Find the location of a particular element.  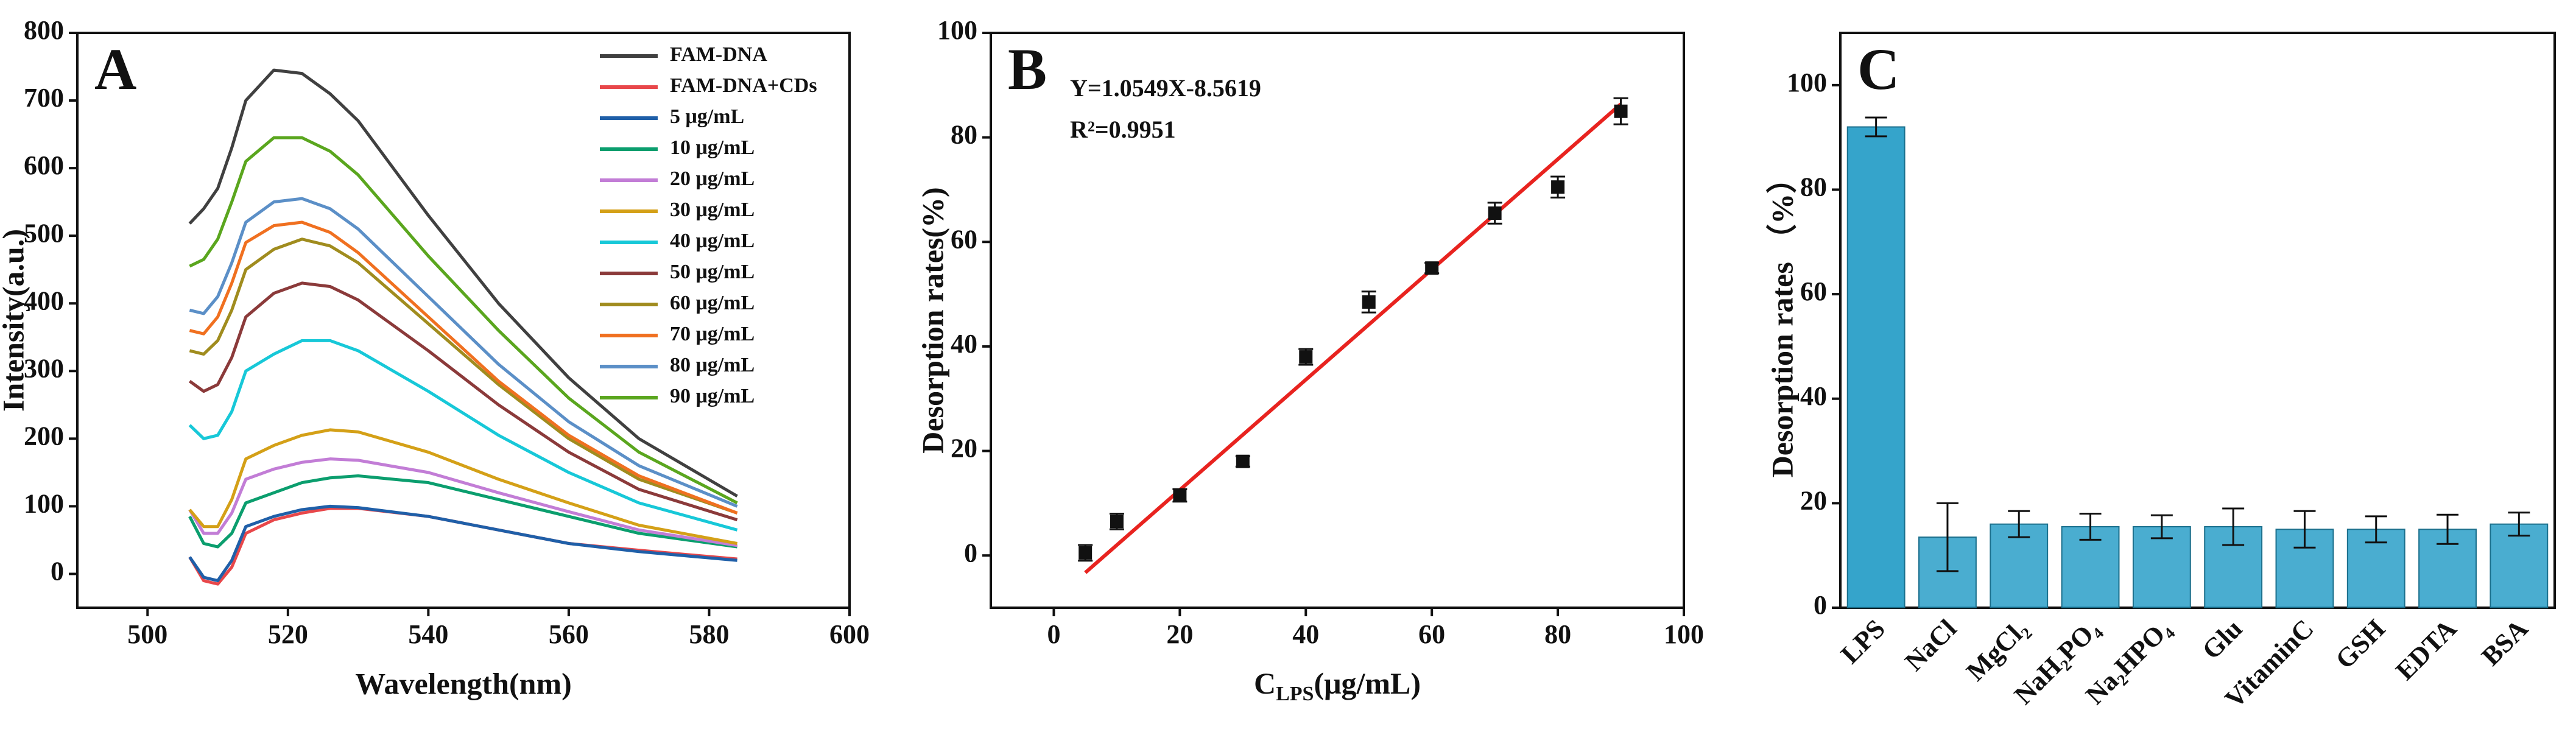

annotation: R²=0.9951 is located at coordinates (1123, 129).